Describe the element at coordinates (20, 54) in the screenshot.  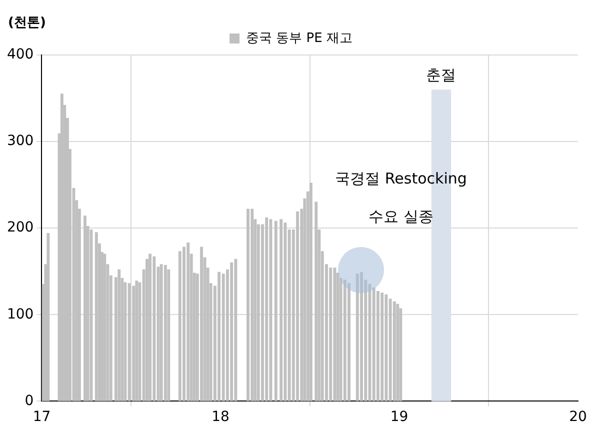
I see `y-tick-label: 400` at that location.